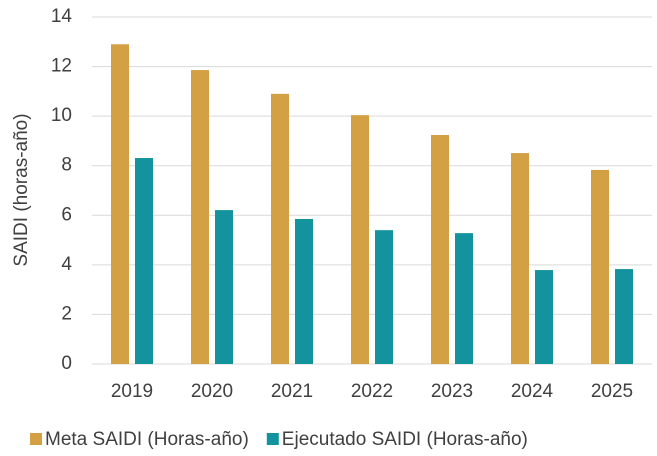 The image size is (657, 456). I want to click on x-tick-label: 2023, so click(452, 391).